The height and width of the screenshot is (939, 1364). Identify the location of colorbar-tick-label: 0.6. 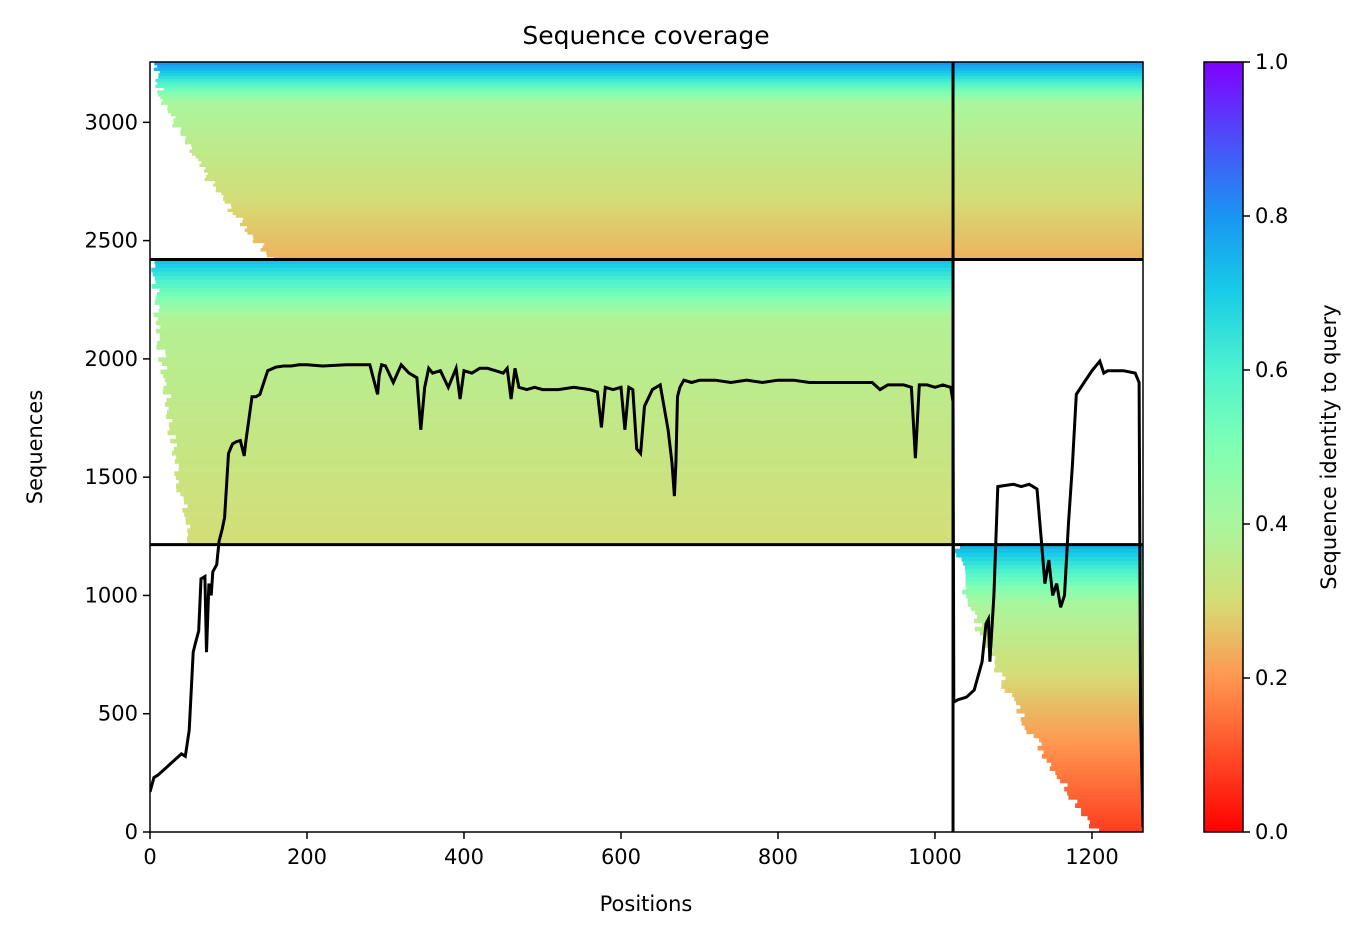
(1271, 370).